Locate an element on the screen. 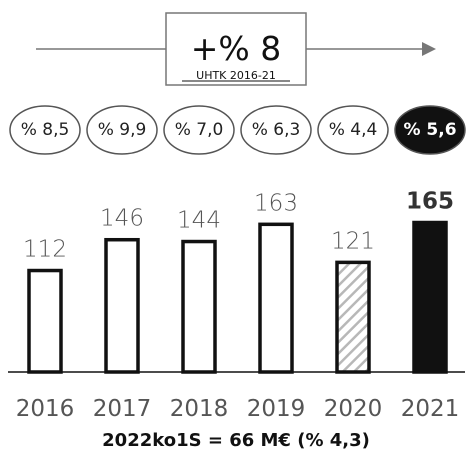 Image resolution: width=473 pixels, height=453 pixels. bar-2018 is located at coordinates (199, 306).